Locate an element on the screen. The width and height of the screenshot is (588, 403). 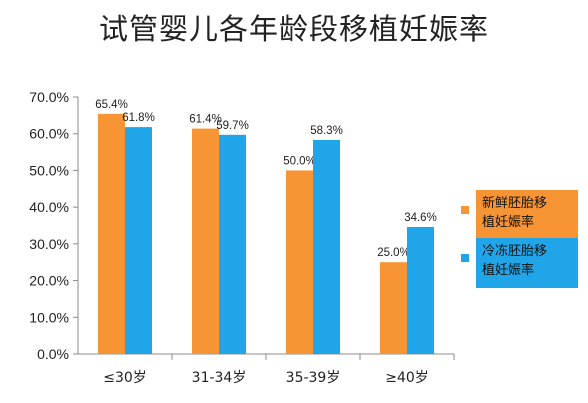
legend-swatch-fresh is located at coordinates (465, 210).